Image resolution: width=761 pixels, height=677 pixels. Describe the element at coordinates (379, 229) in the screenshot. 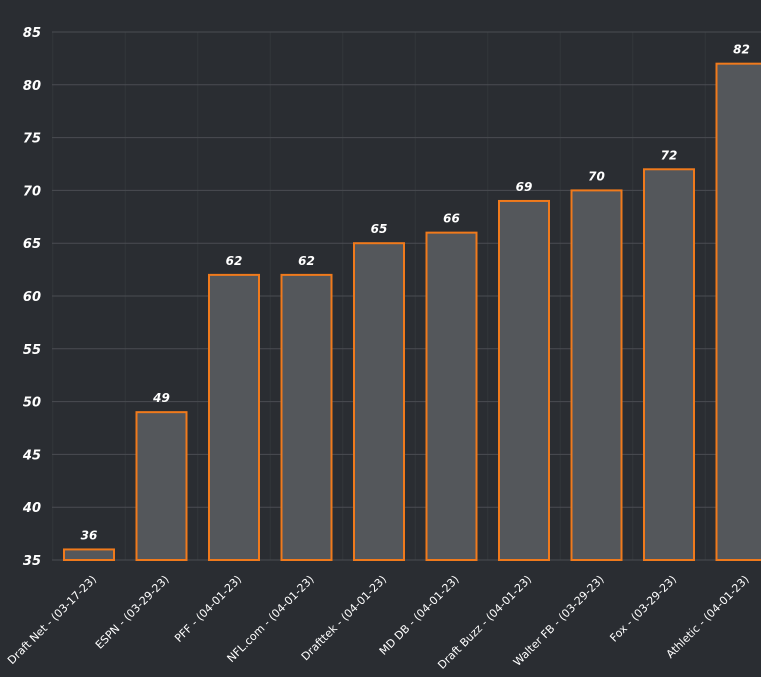

I see `bar-value-label: 65` at that location.